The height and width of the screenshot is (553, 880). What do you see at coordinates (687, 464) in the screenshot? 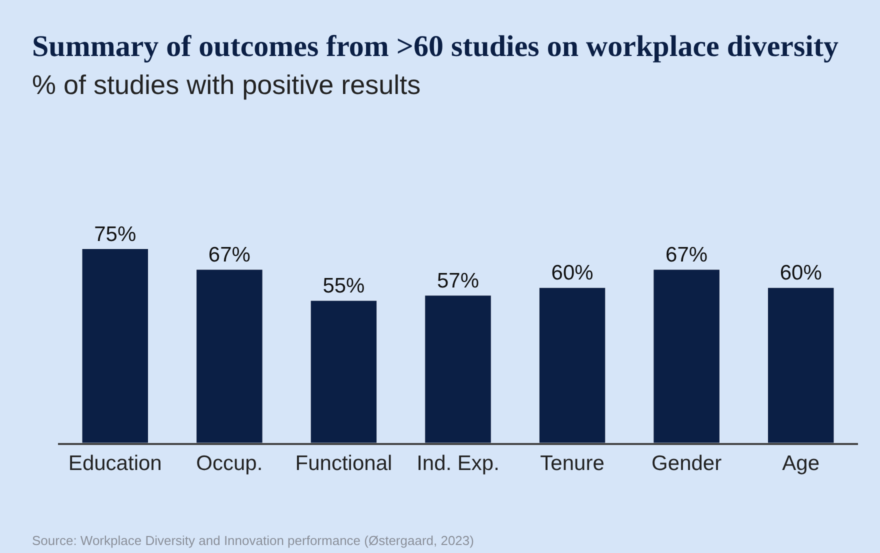
I see `x-tick-label: Gender` at bounding box center [687, 464].